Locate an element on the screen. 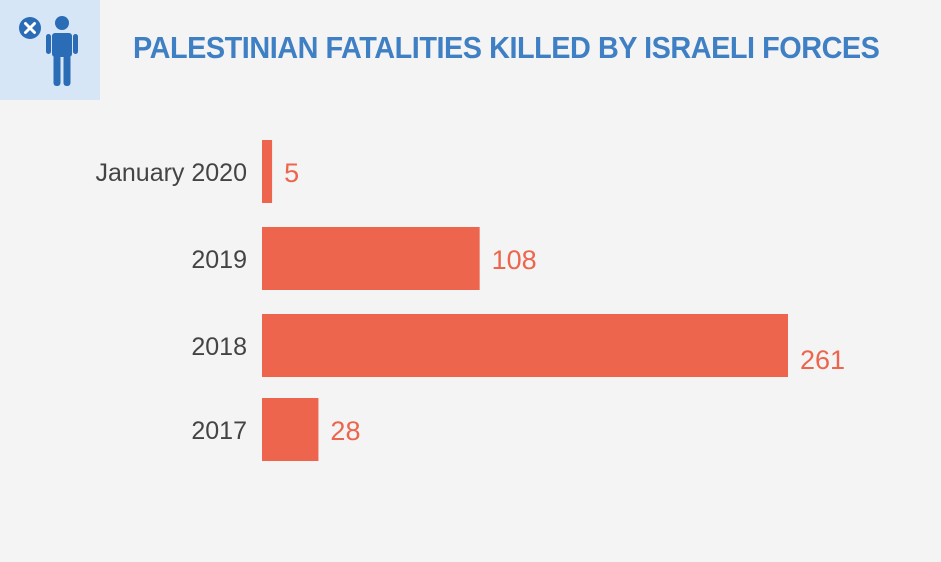 The width and height of the screenshot is (941, 562). value-label-3: 28 is located at coordinates (345, 431).